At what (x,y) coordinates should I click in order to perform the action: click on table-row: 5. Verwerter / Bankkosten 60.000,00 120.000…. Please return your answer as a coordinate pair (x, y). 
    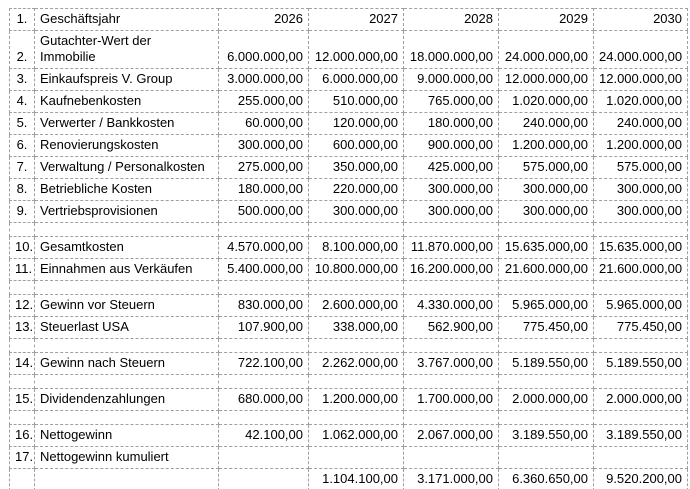
    Looking at the image, I should click on (348, 123).